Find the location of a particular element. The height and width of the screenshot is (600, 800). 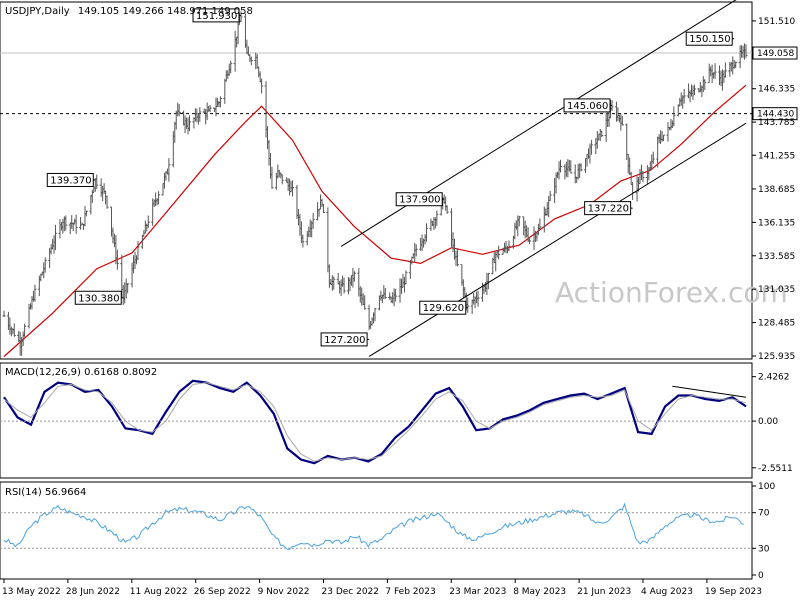

price-tick-label: 133.585 is located at coordinates (776, 257).